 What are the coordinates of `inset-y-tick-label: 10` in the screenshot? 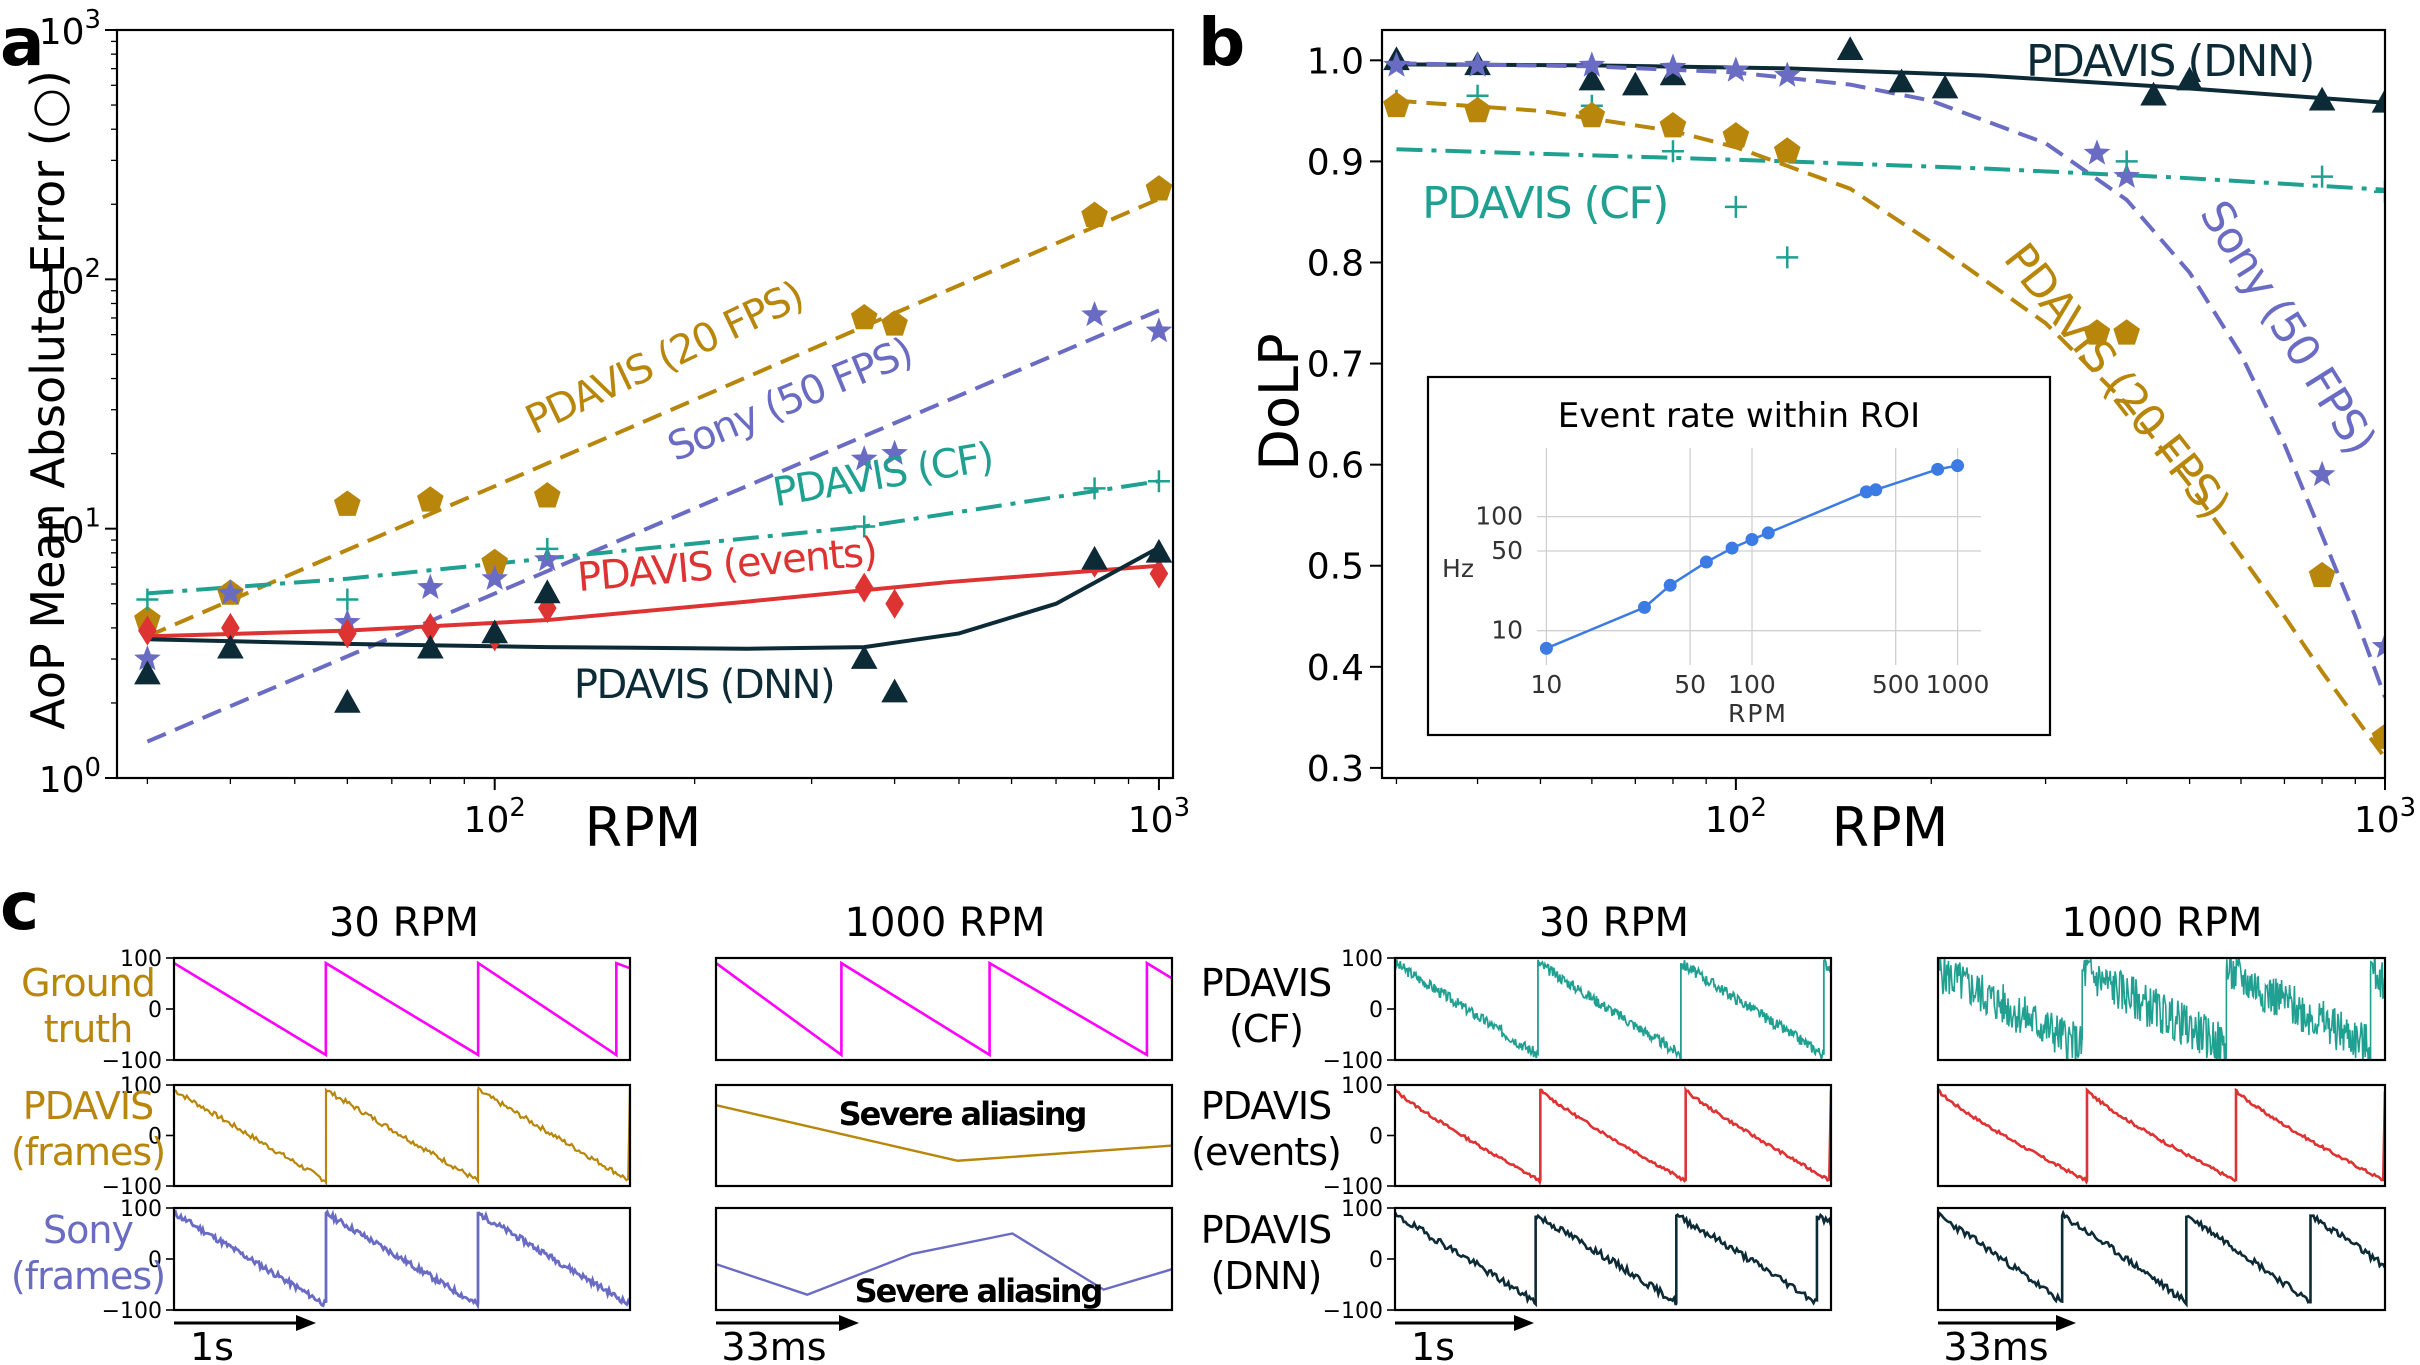 It's located at (1507, 630).